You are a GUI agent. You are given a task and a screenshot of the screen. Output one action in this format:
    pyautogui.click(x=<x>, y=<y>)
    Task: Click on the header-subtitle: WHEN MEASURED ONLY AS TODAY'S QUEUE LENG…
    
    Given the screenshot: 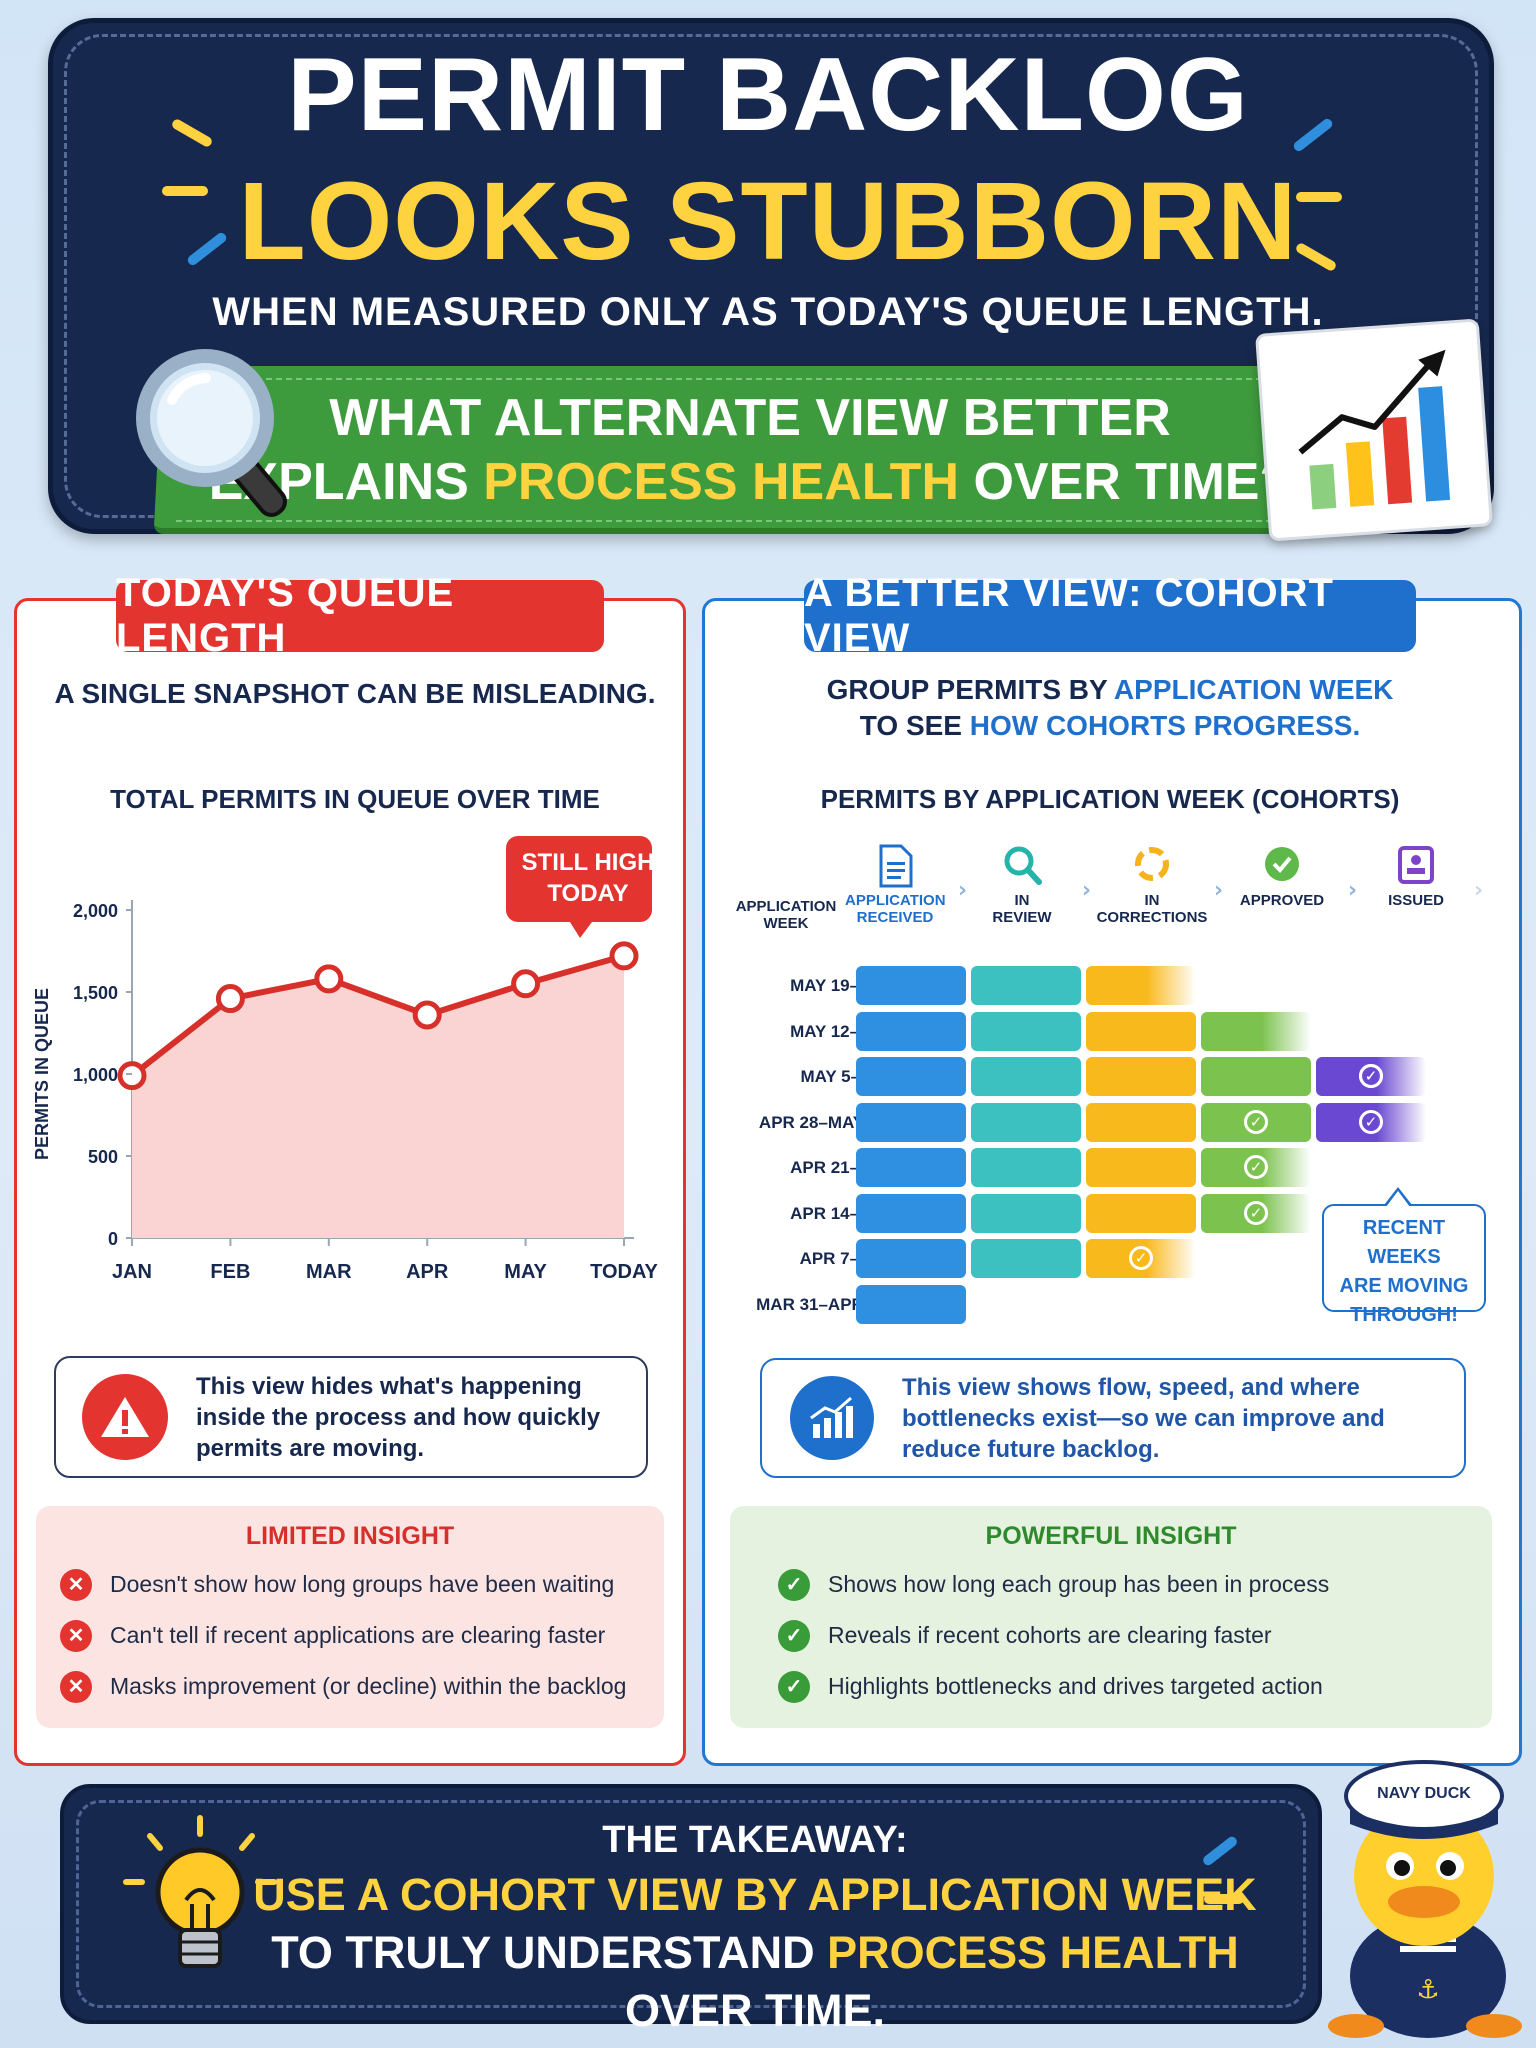 What is the action you would take?
    pyautogui.click(x=768, y=312)
    